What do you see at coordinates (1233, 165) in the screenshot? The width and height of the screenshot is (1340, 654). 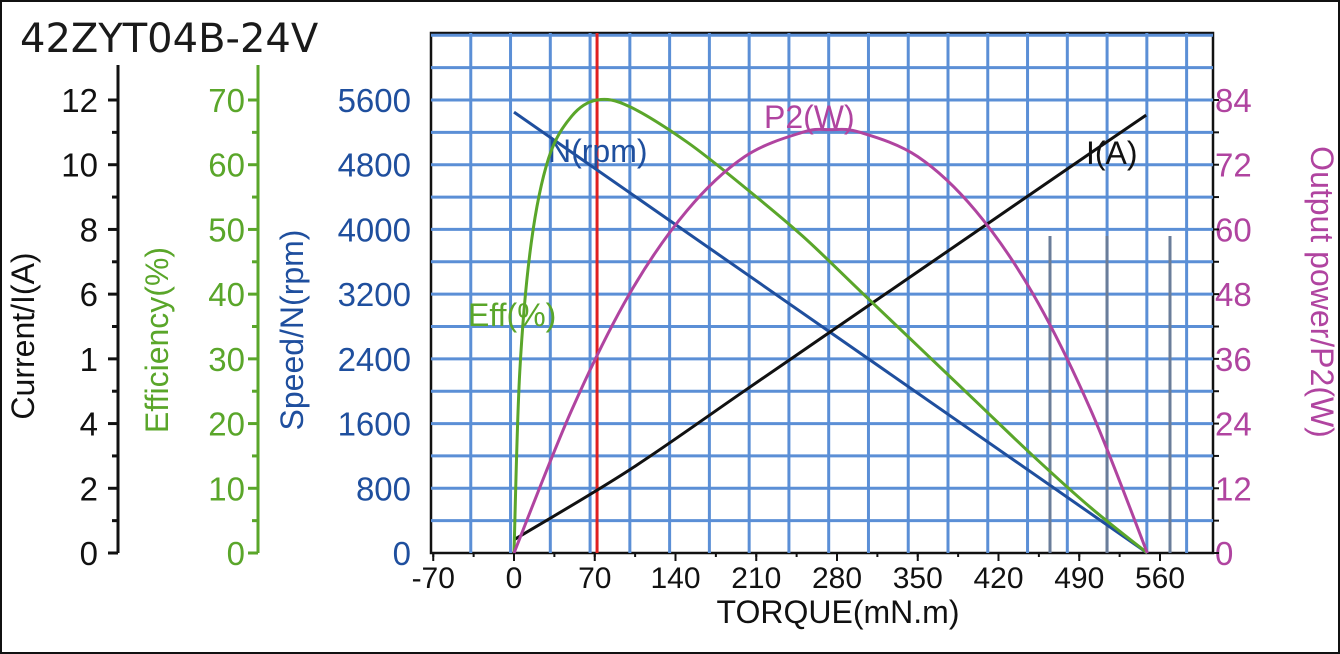 I see `power-tick-label: 72` at bounding box center [1233, 165].